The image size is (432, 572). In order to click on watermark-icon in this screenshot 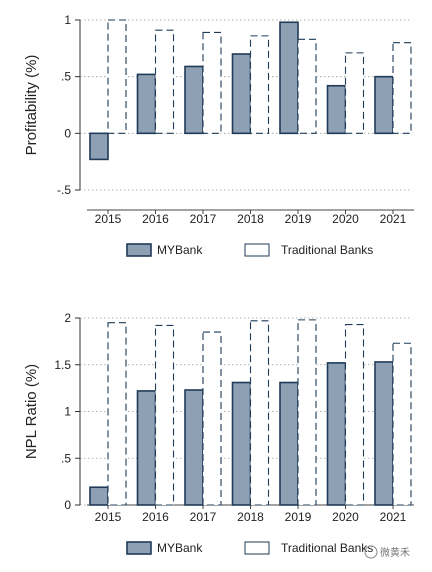, I will do `click(371, 552)`.